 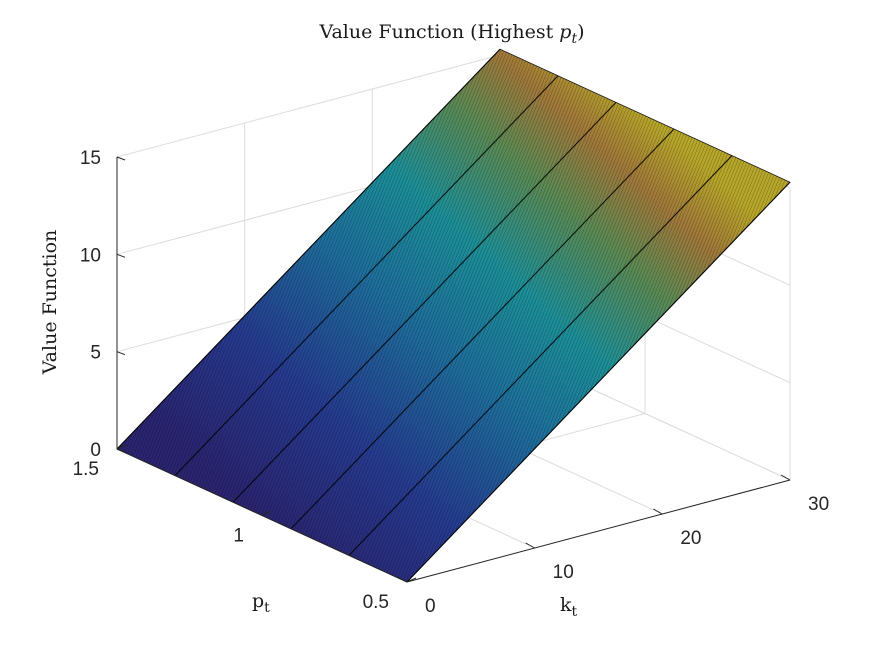 I want to click on chart-title: Value Function (Highest pt), so click(x=452, y=34).